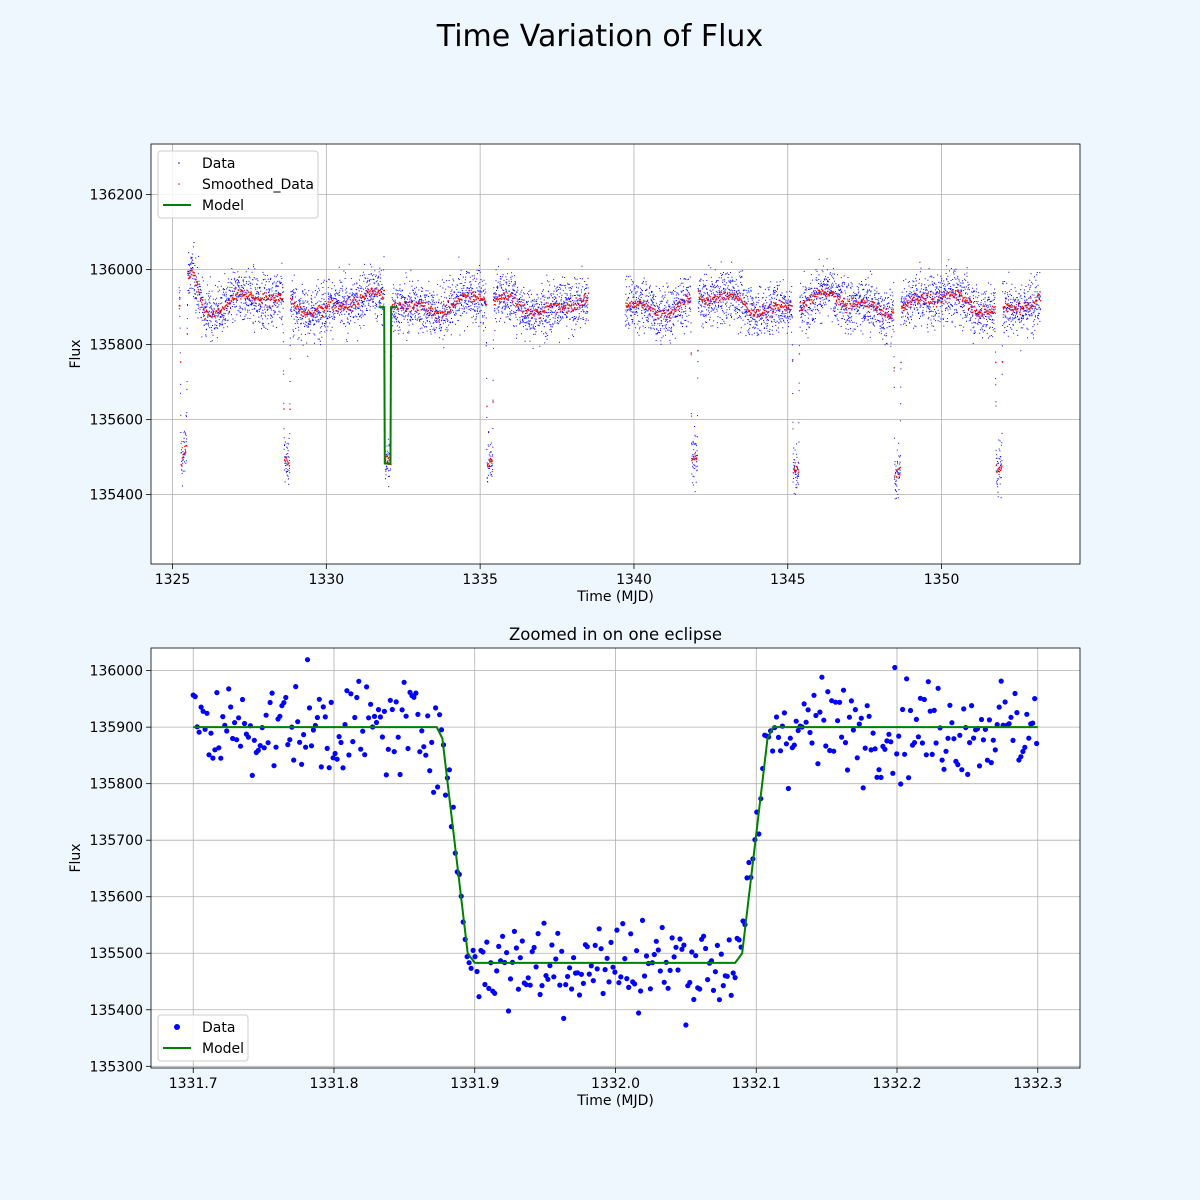 The width and height of the screenshot is (1200, 1200). What do you see at coordinates (116, 728) in the screenshot?
I see `y-tick-label: 135900` at bounding box center [116, 728].